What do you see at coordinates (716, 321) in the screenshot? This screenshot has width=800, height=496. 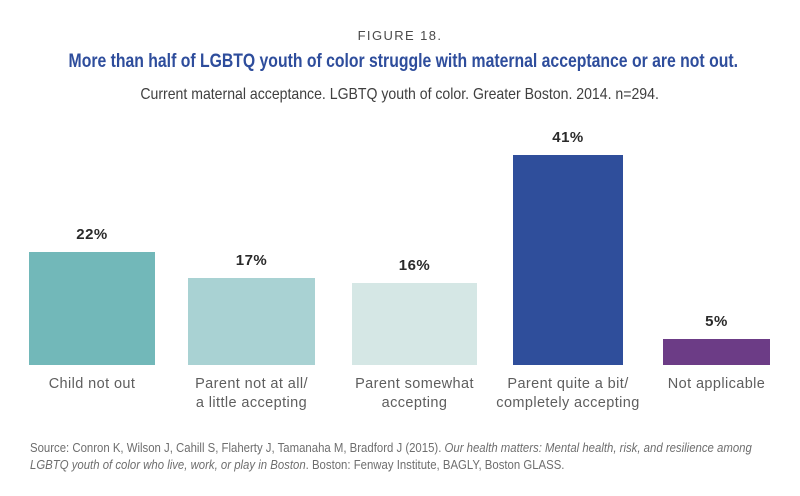 I see `bar-value-label-5: 5%` at bounding box center [716, 321].